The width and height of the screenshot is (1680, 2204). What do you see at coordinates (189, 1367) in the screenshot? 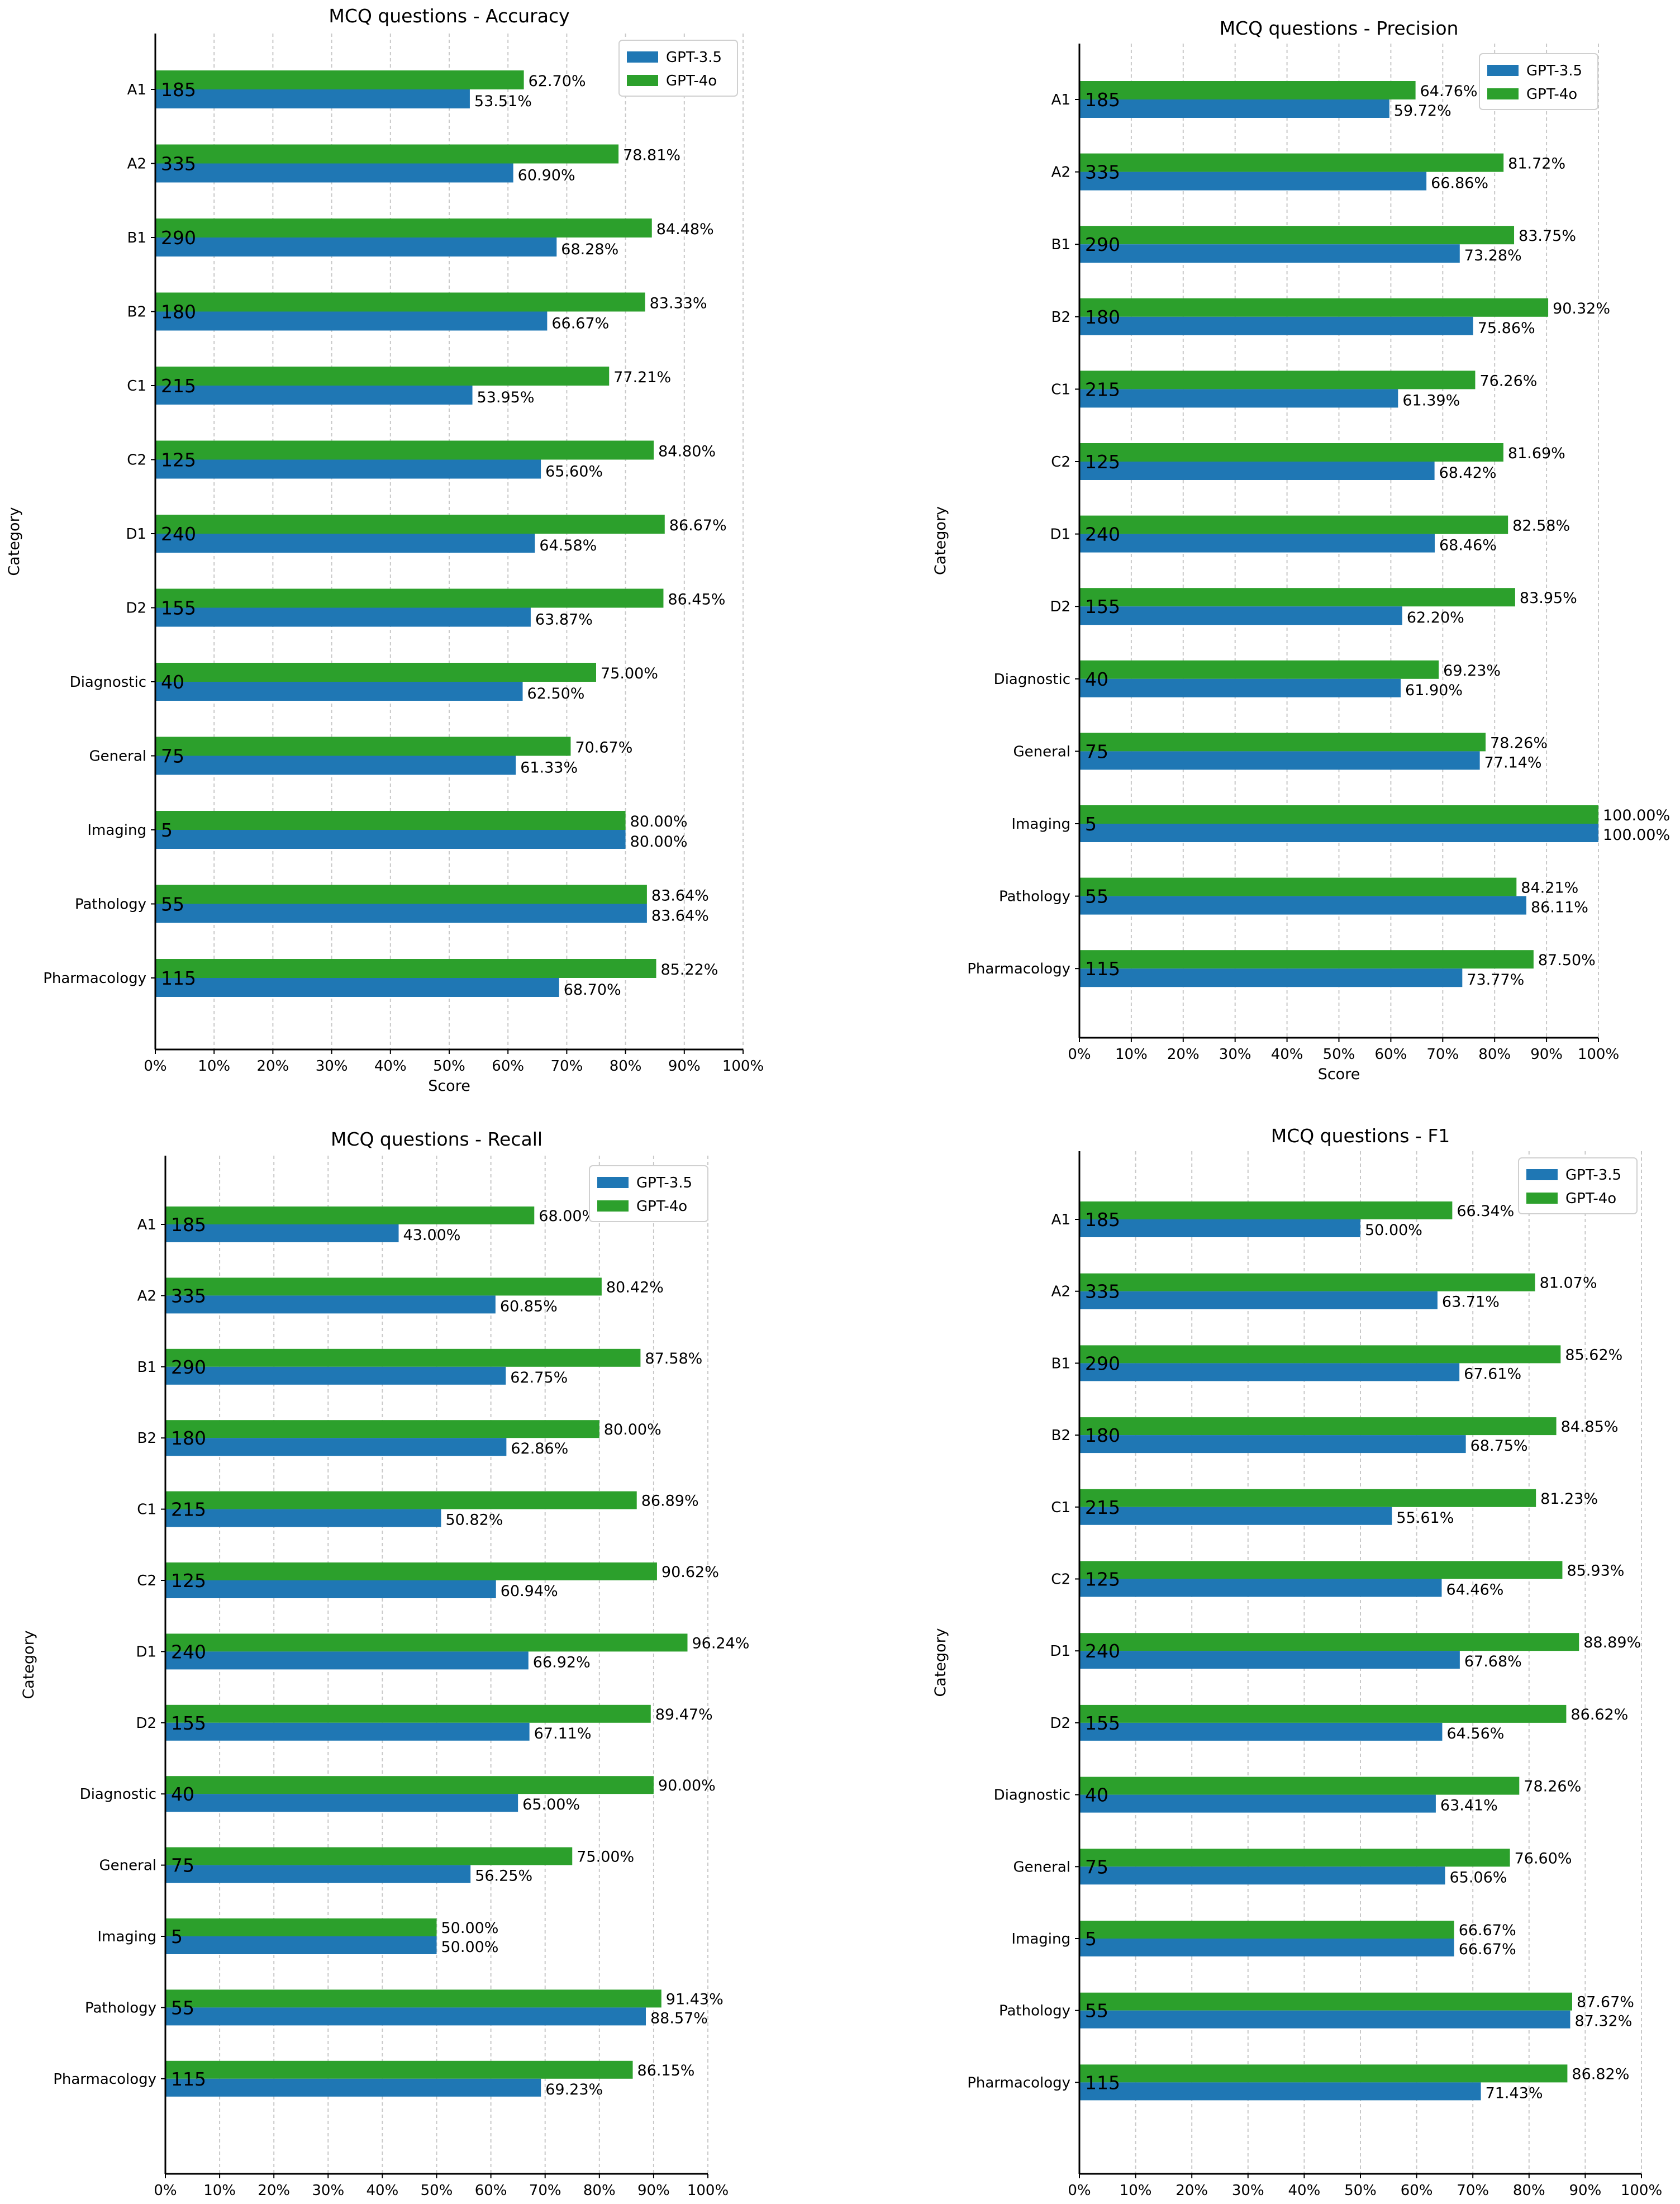
I see `question-count-label: 290` at bounding box center [189, 1367].